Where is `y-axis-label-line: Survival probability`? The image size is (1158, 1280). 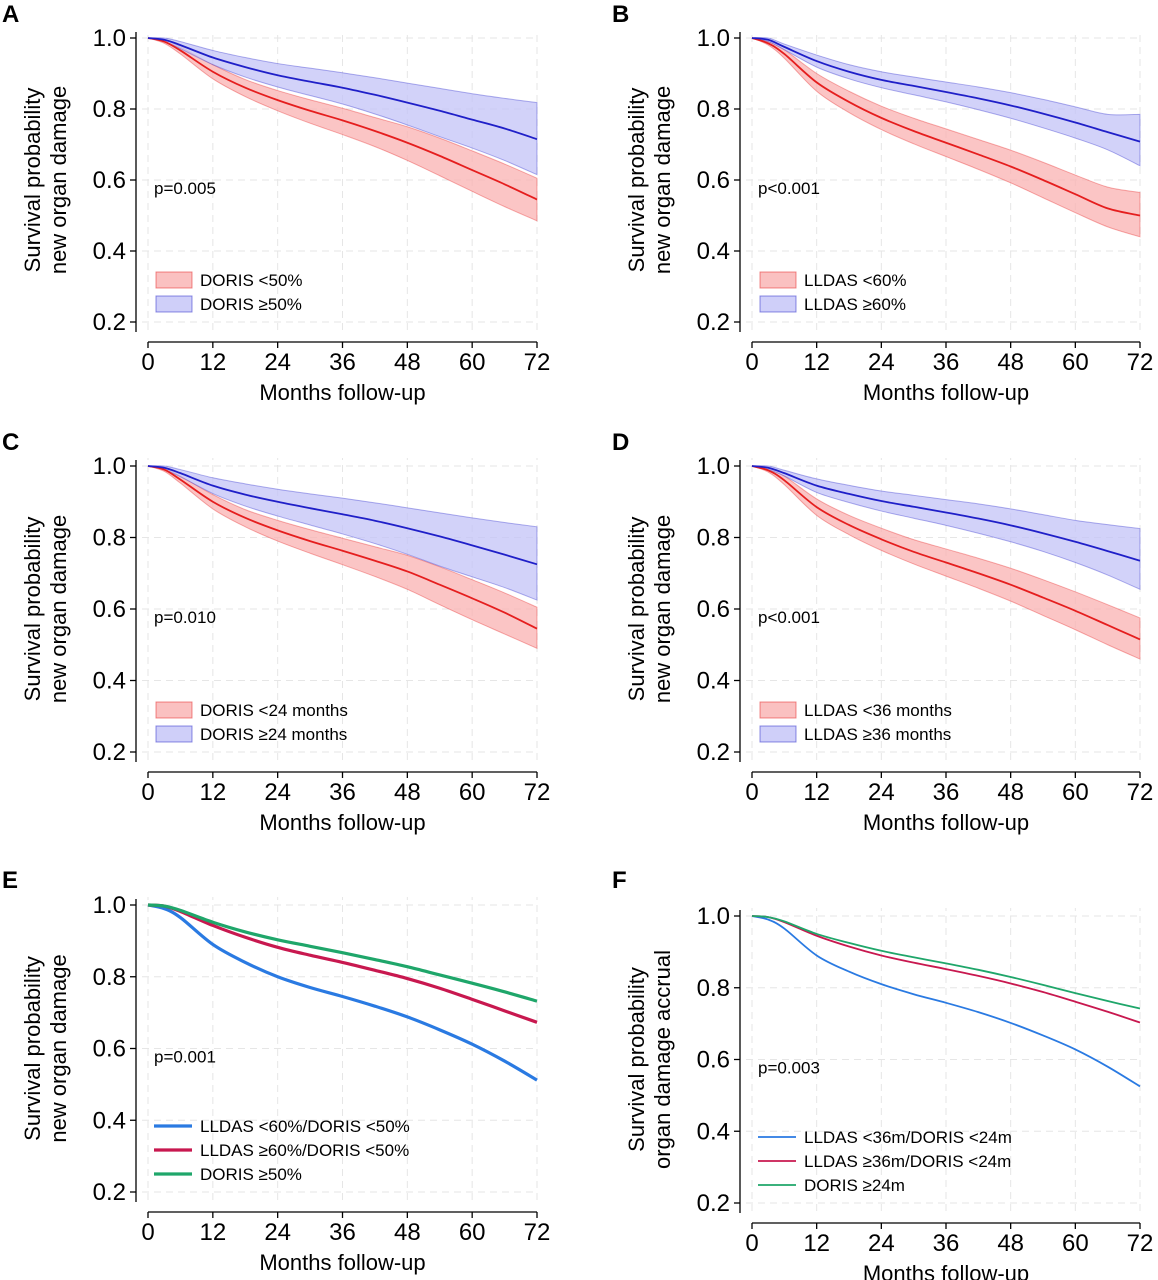
y-axis-label-line: Survival probability is located at coordinates (32, 609).